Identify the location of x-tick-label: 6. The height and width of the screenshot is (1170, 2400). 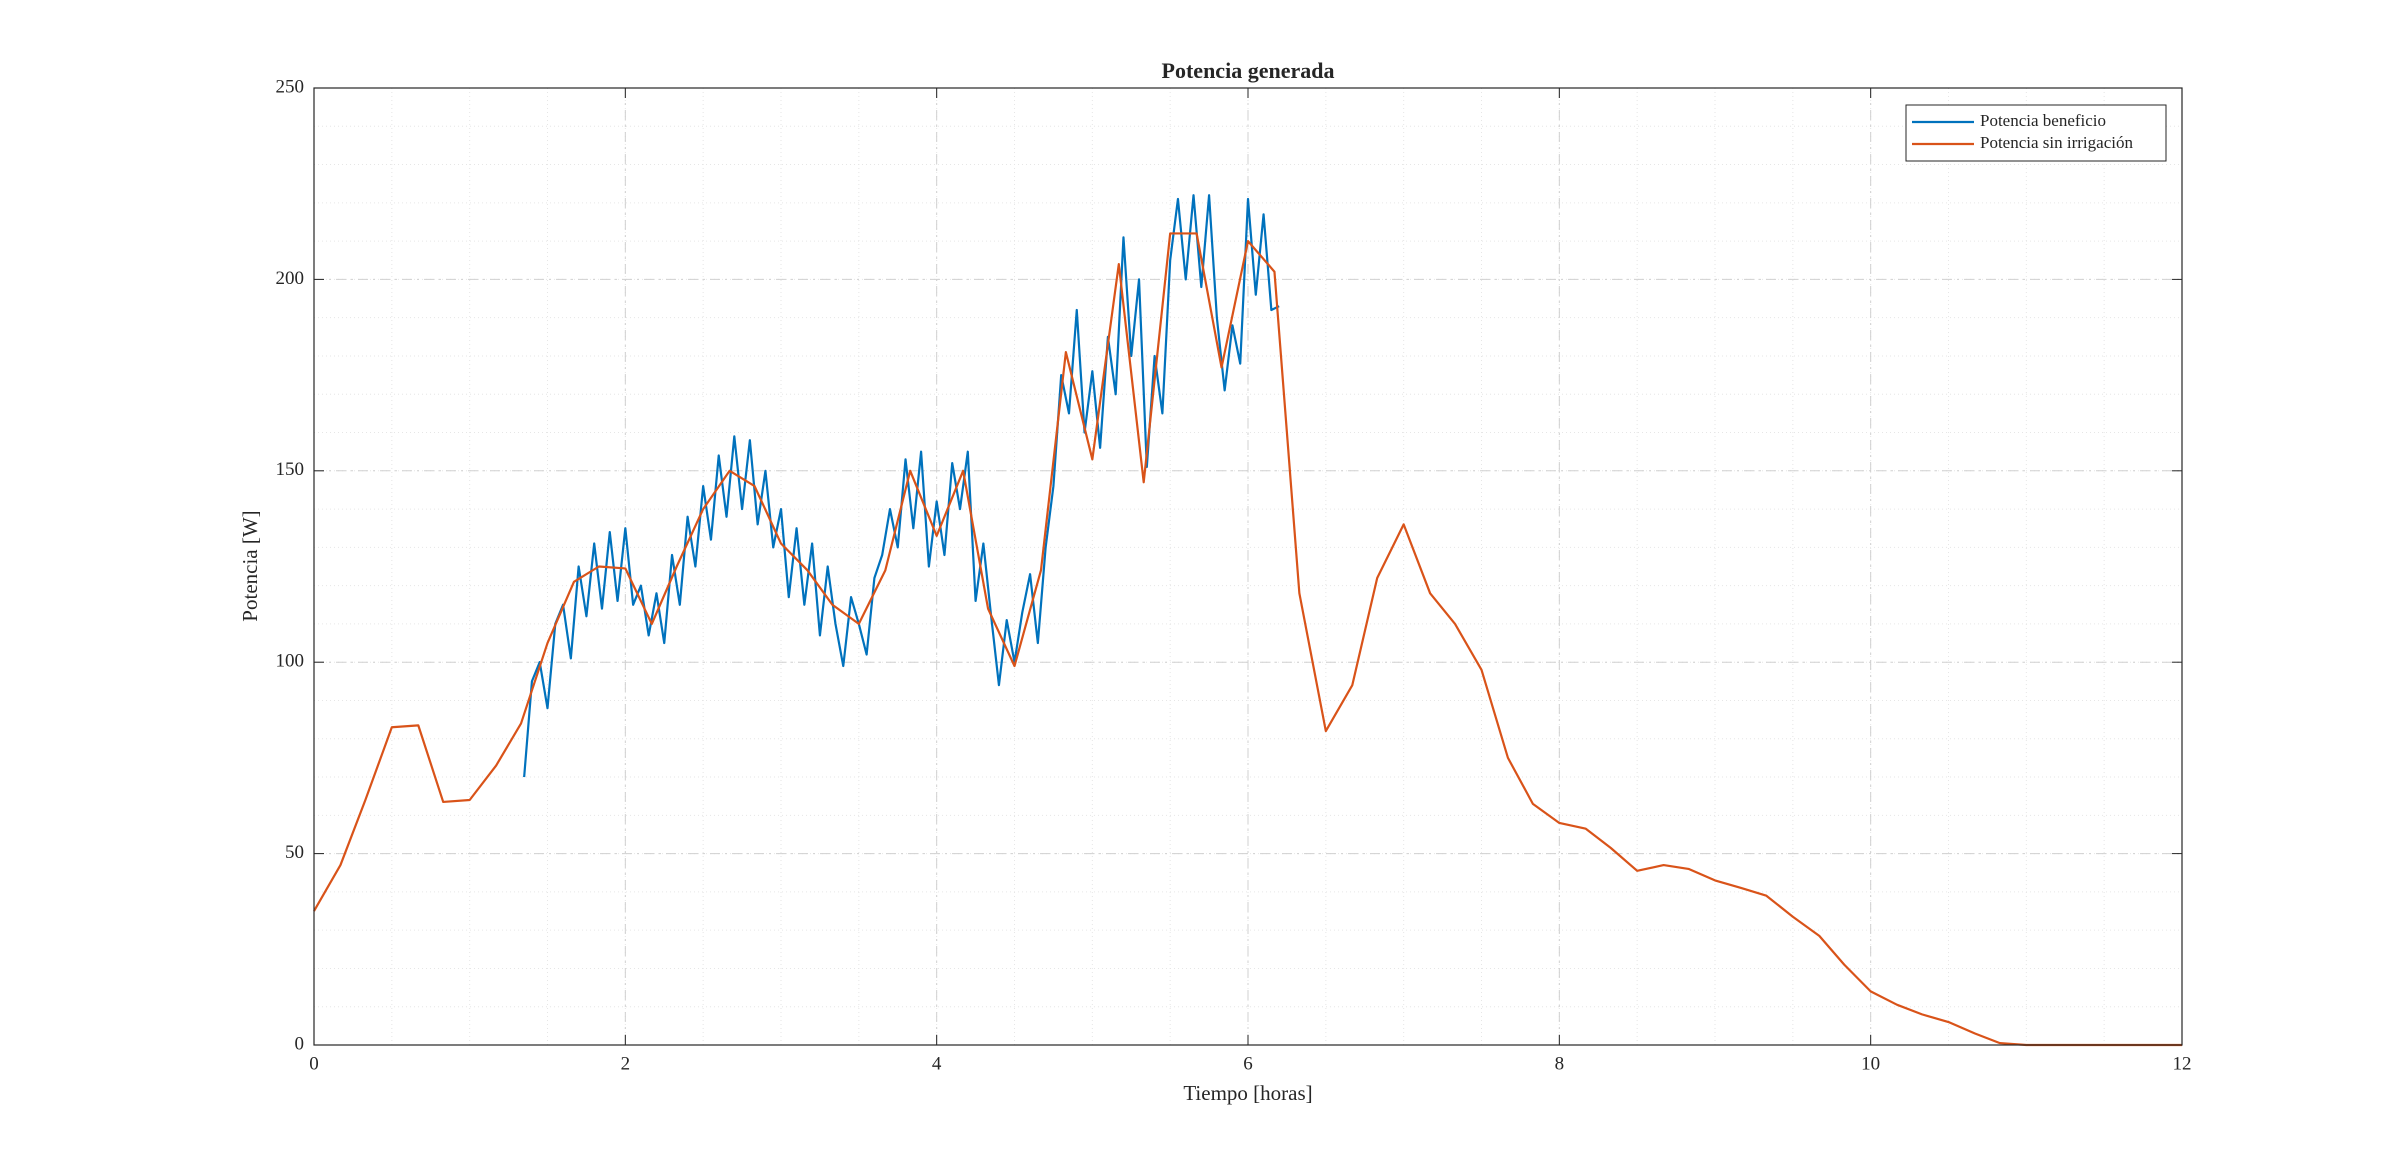
(1248, 1063).